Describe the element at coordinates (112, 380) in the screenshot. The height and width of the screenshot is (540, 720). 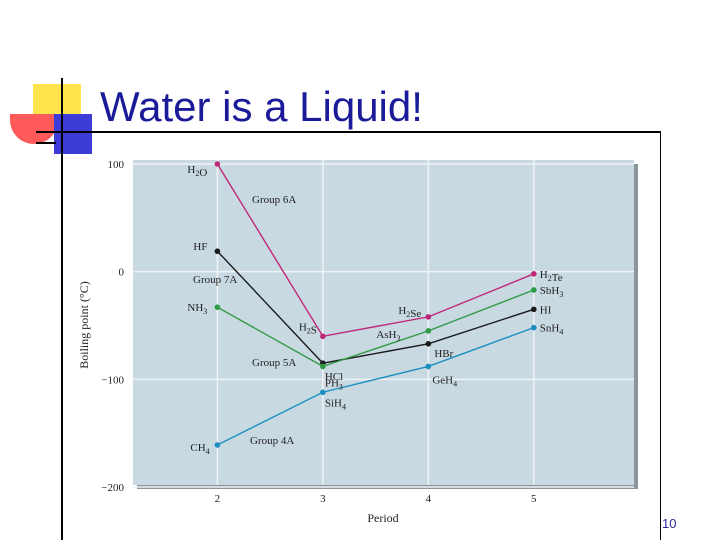
I see `y-tick-label: −100` at that location.